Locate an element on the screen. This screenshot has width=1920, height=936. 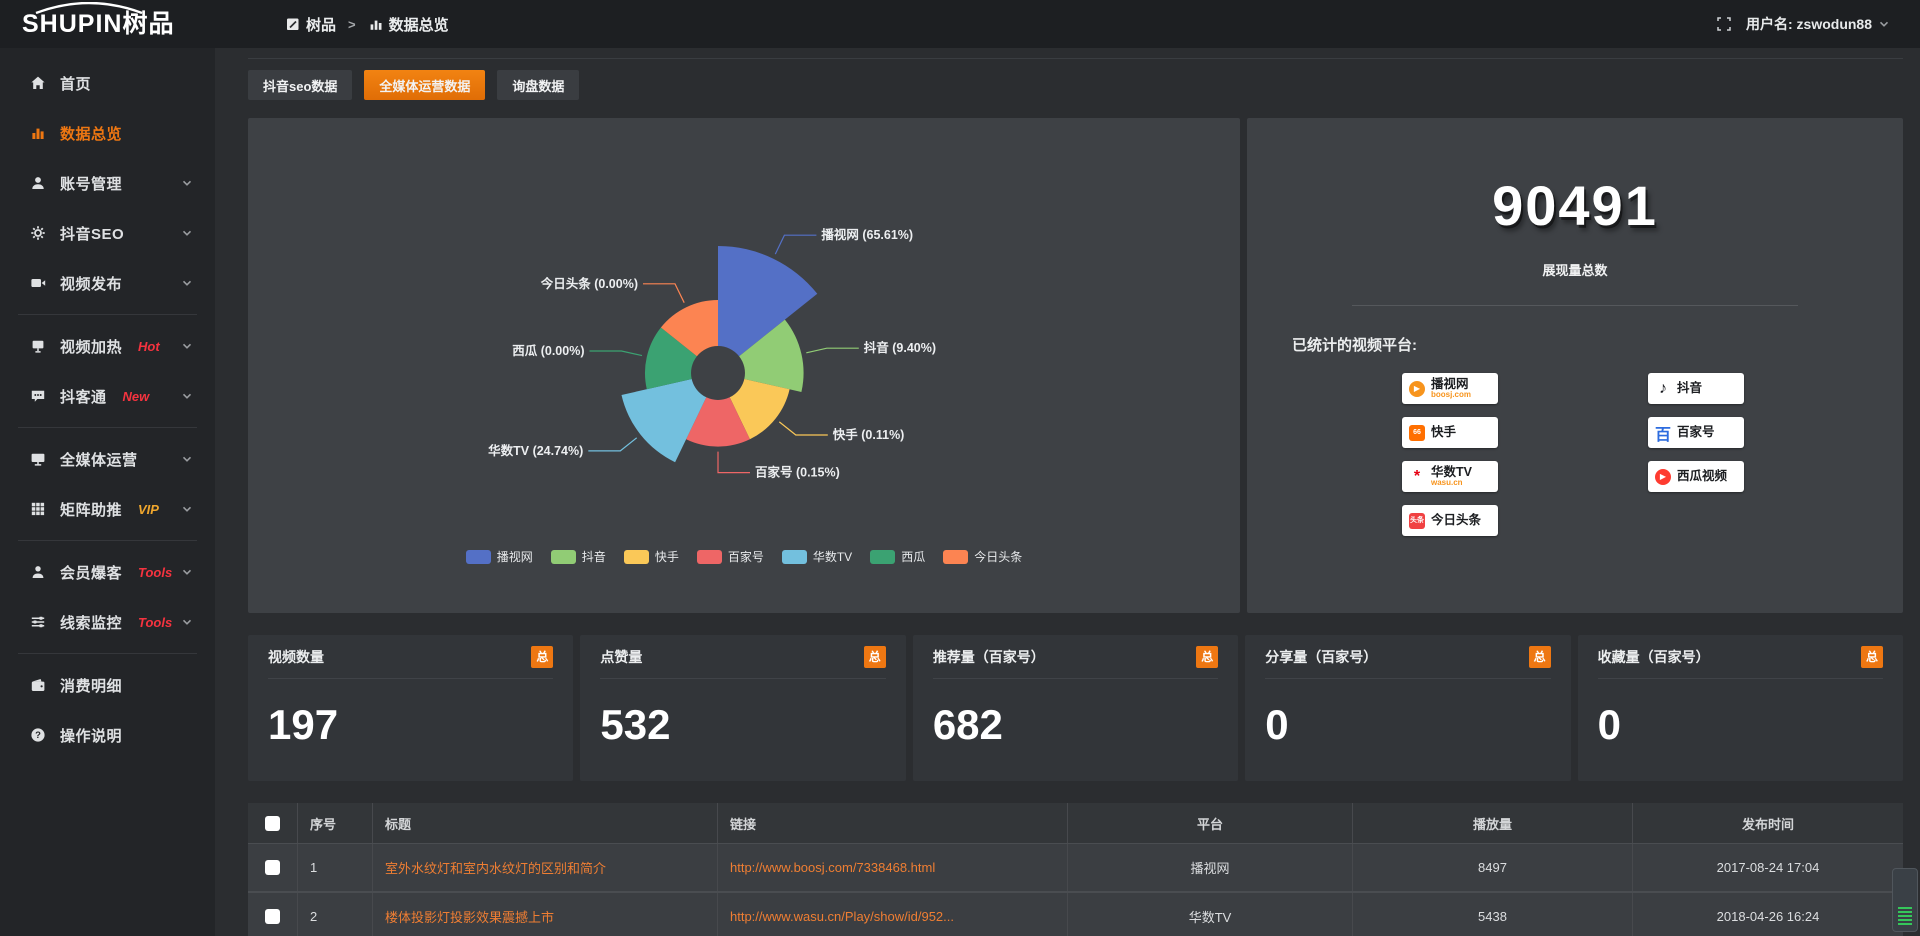
total-impressions-value: 90491 is located at coordinates (1575, 205).